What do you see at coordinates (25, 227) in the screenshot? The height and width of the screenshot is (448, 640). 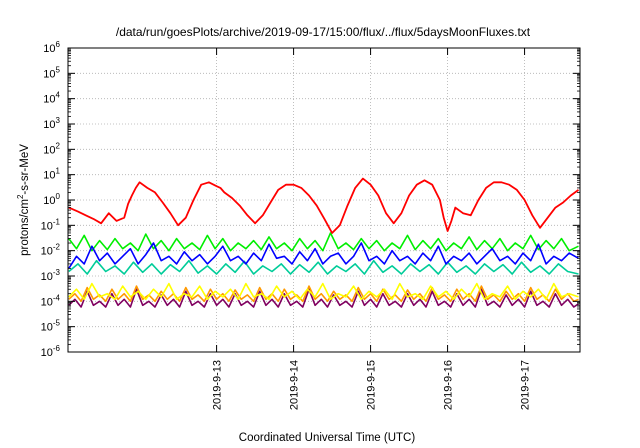 I see `y-axis-label-pre: protons/cm` at bounding box center [25, 227].